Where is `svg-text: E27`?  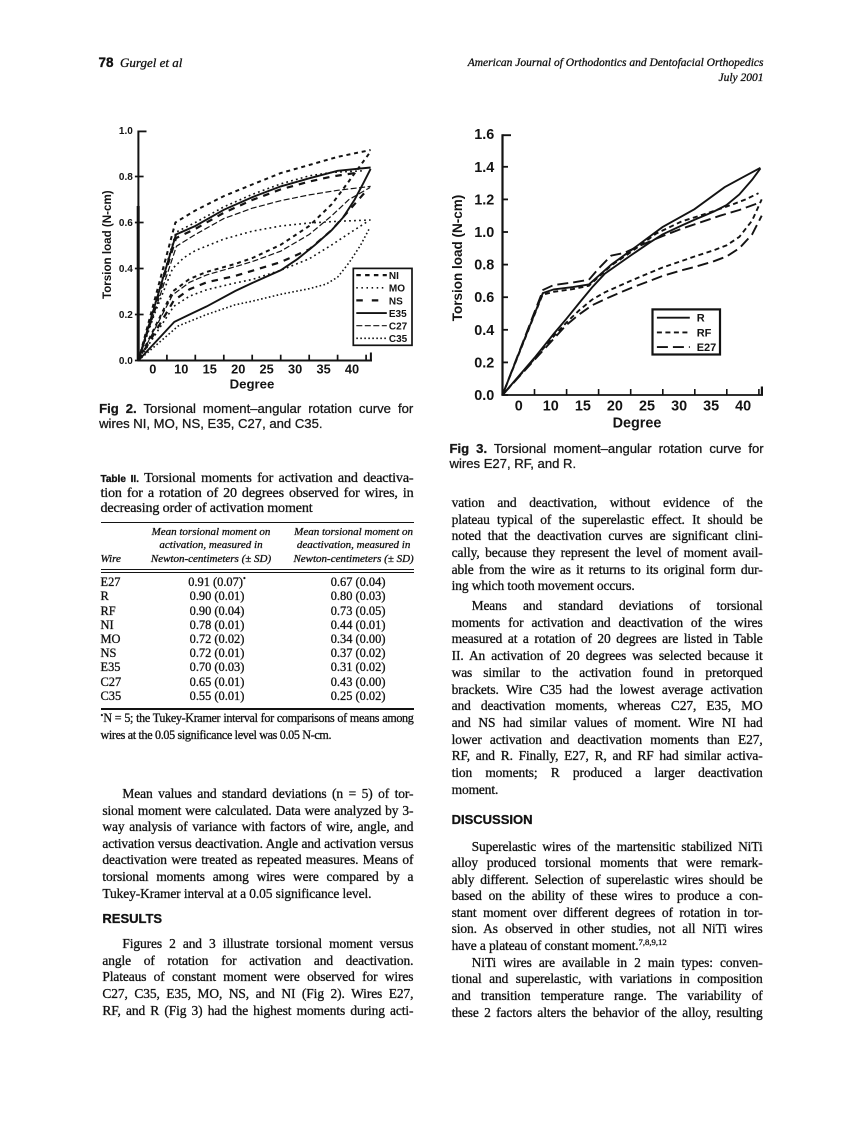 svg-text: E27 is located at coordinates (707, 348).